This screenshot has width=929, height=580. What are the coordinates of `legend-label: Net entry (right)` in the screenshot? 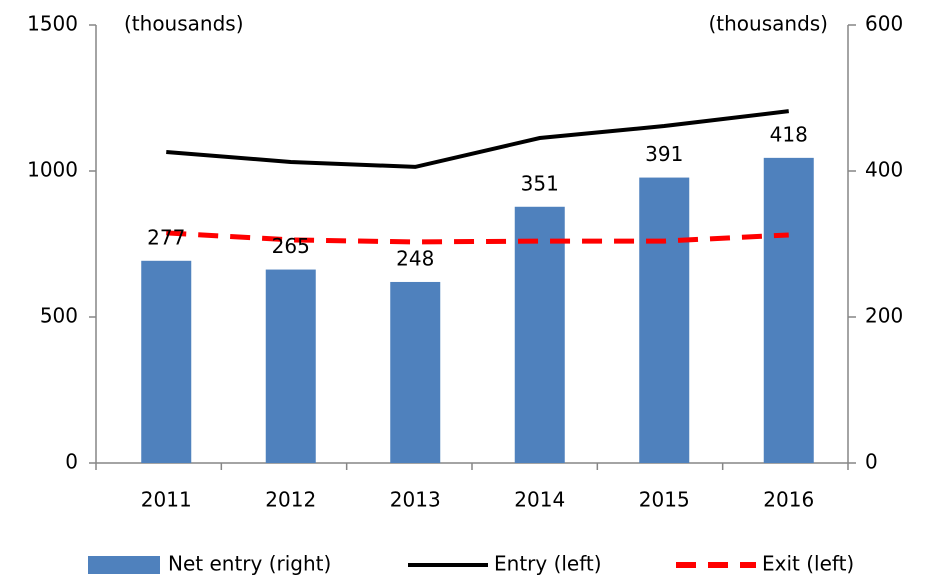 It's located at (249, 564).